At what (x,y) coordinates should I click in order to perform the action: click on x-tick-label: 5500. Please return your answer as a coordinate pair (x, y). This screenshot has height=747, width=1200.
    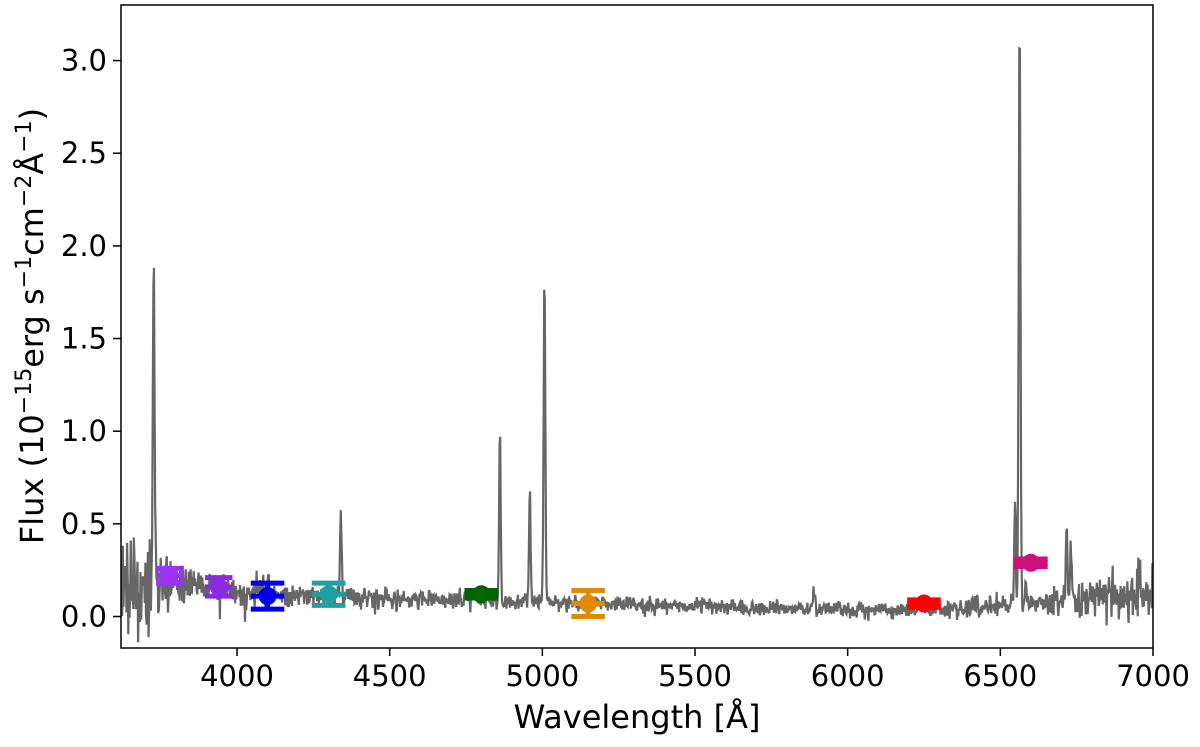
    Looking at the image, I should click on (695, 676).